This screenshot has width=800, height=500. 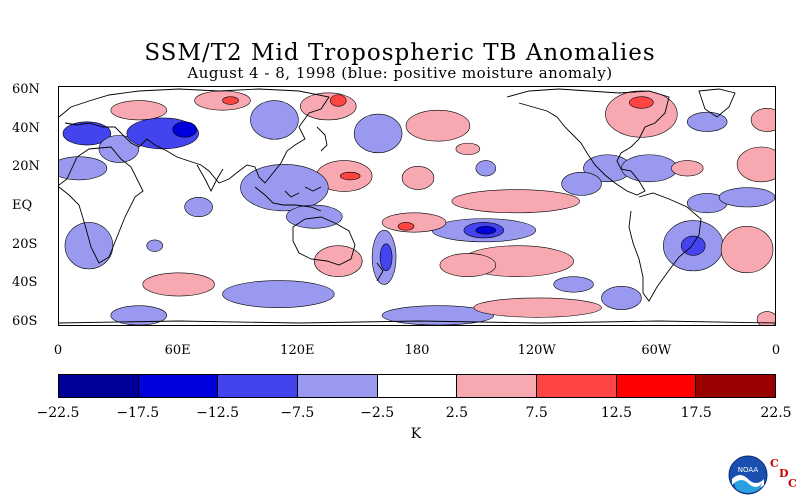 What do you see at coordinates (297, 350) in the screenshot?
I see `longitude-label: 120E` at bounding box center [297, 350].